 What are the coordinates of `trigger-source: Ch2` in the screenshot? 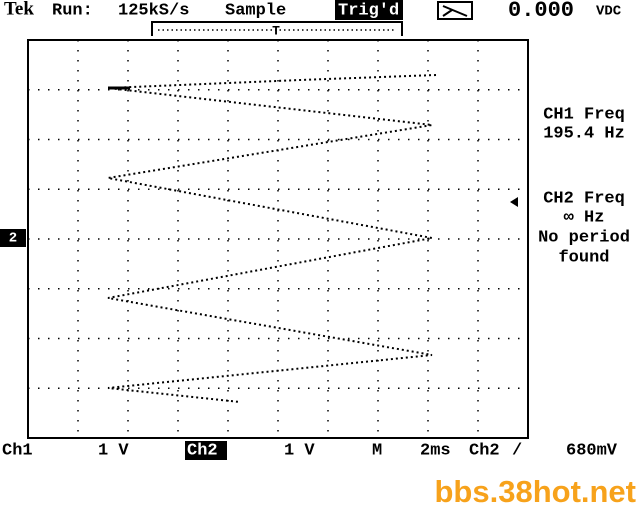 It's located at (484, 450).